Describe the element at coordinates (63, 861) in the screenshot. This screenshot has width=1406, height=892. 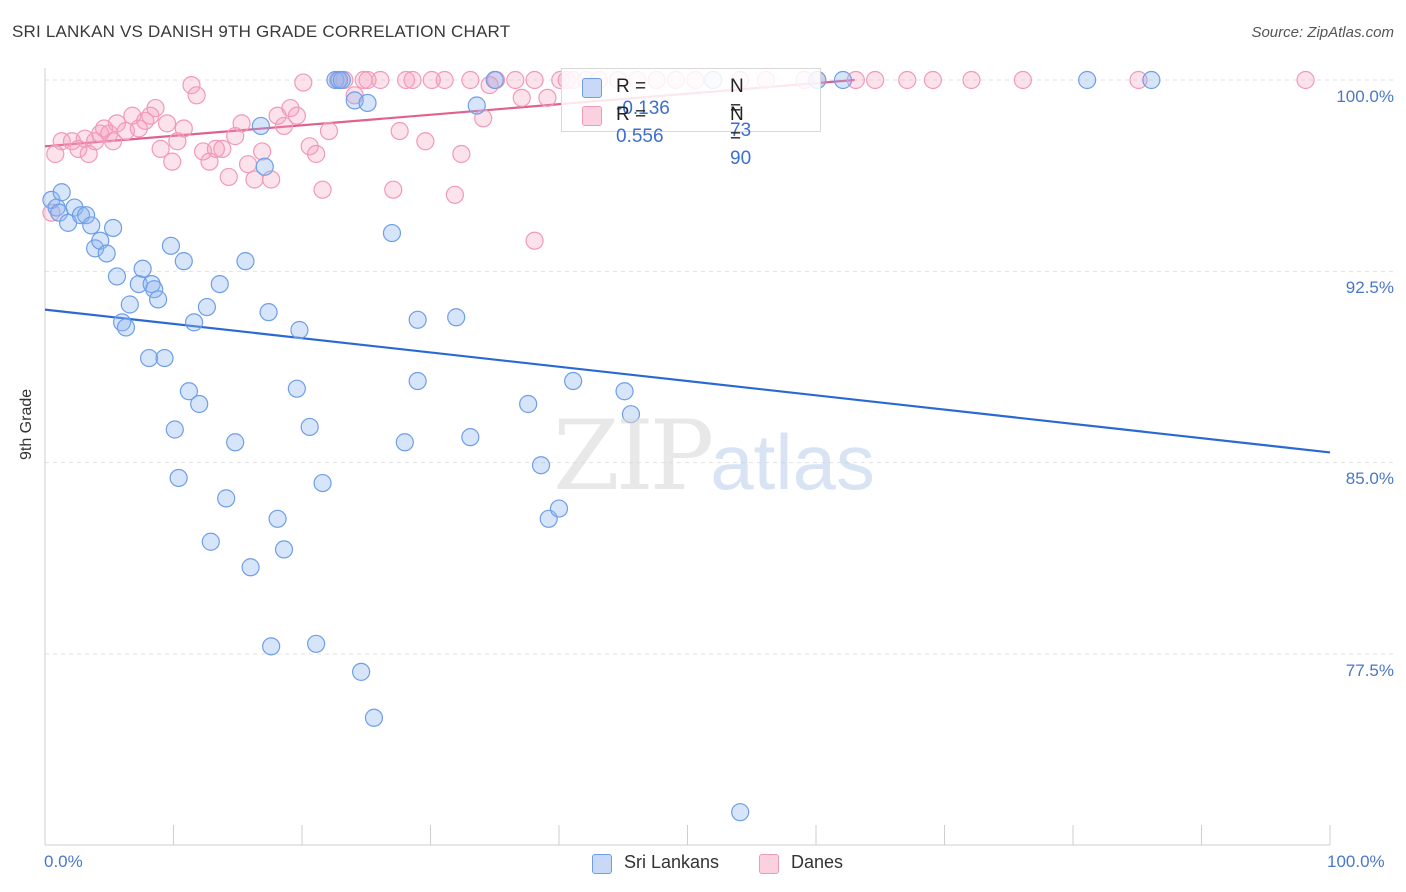
I see `x-tick-label: 0.0%` at that location.